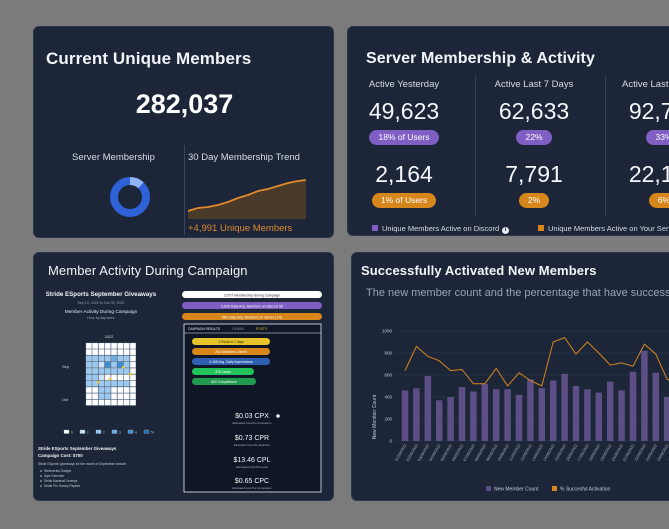 This screenshot has width=669, height=529. I want to click on heatmap-subtitle: Hour by day week, so click(100, 318).